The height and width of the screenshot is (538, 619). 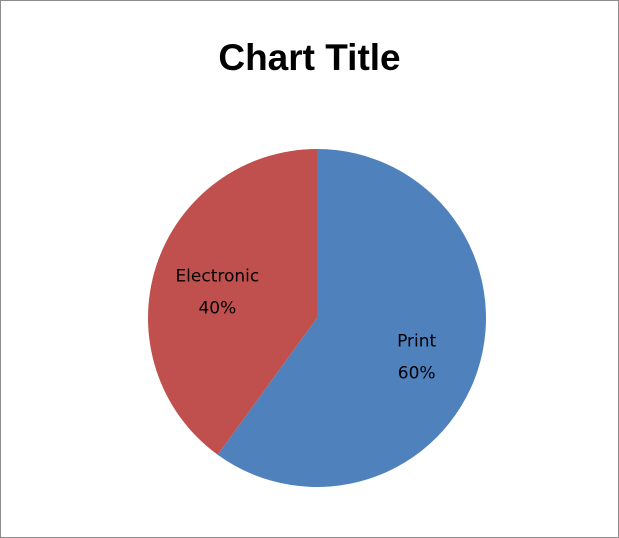 What do you see at coordinates (309, 57) in the screenshot?
I see `chart-title: Chart Title` at bounding box center [309, 57].